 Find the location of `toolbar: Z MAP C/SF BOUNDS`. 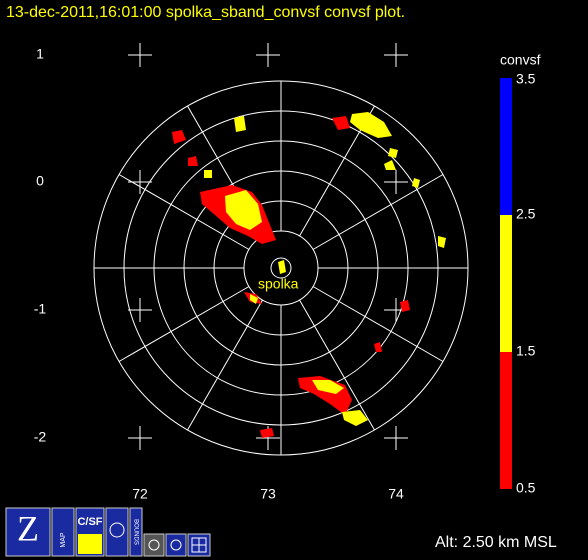

toolbar: Z MAP C/SF BOUNDS is located at coordinates (108, 532).